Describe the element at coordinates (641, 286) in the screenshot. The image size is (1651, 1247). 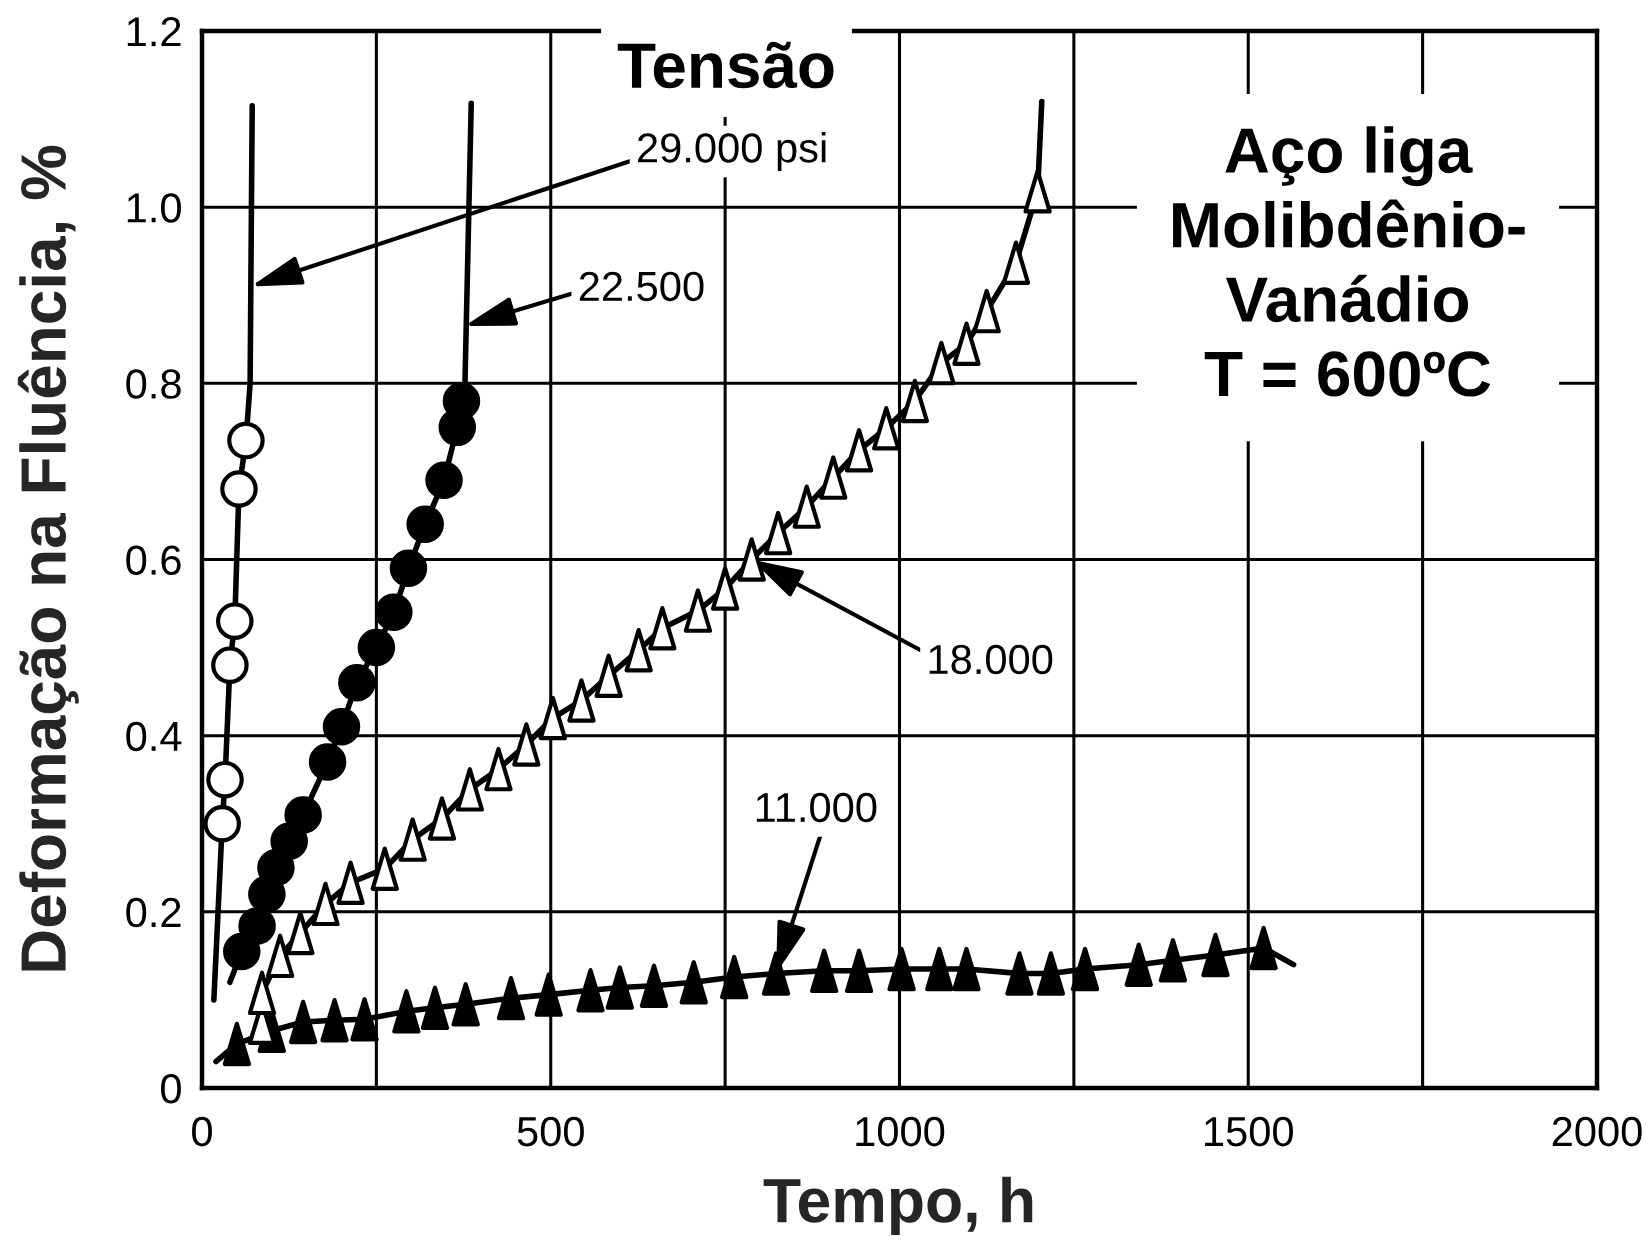
I see `annotation: 22.500` at that location.